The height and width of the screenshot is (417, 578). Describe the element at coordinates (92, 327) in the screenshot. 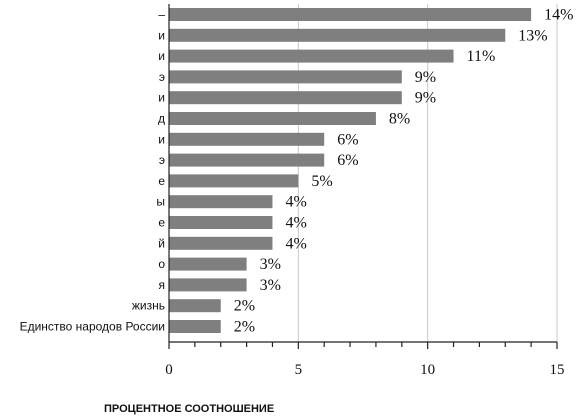

I see `category-label-15: Единство народов России` at that location.